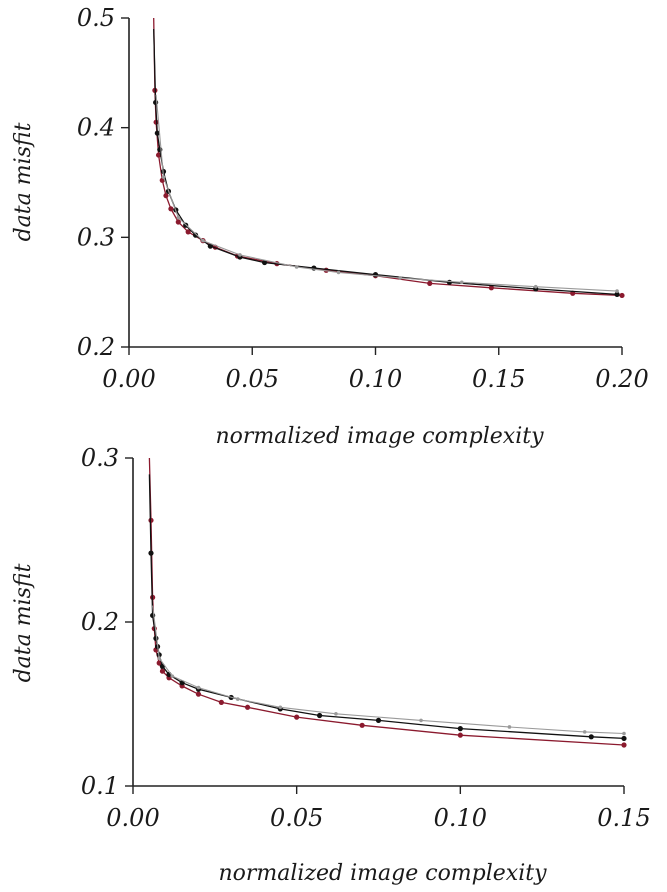 This screenshot has height=892, width=667. What do you see at coordinates (96, 128) in the screenshot?
I see `y-tick-label: 0.4` at bounding box center [96, 128].